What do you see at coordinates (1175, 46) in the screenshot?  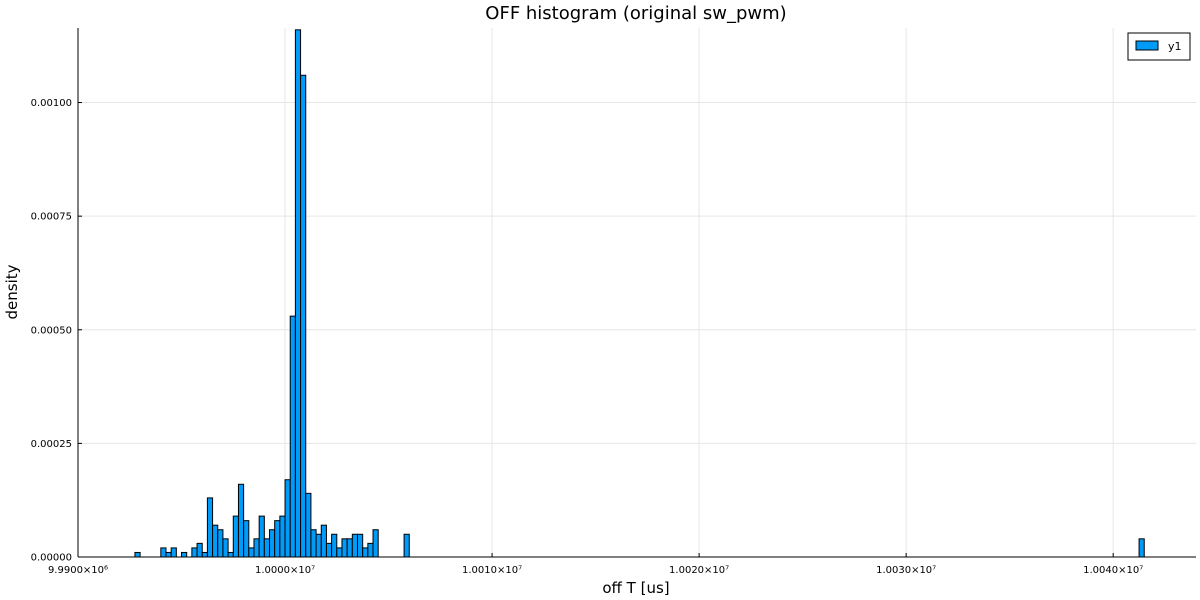 I see `legend-label: y1` at bounding box center [1175, 46].